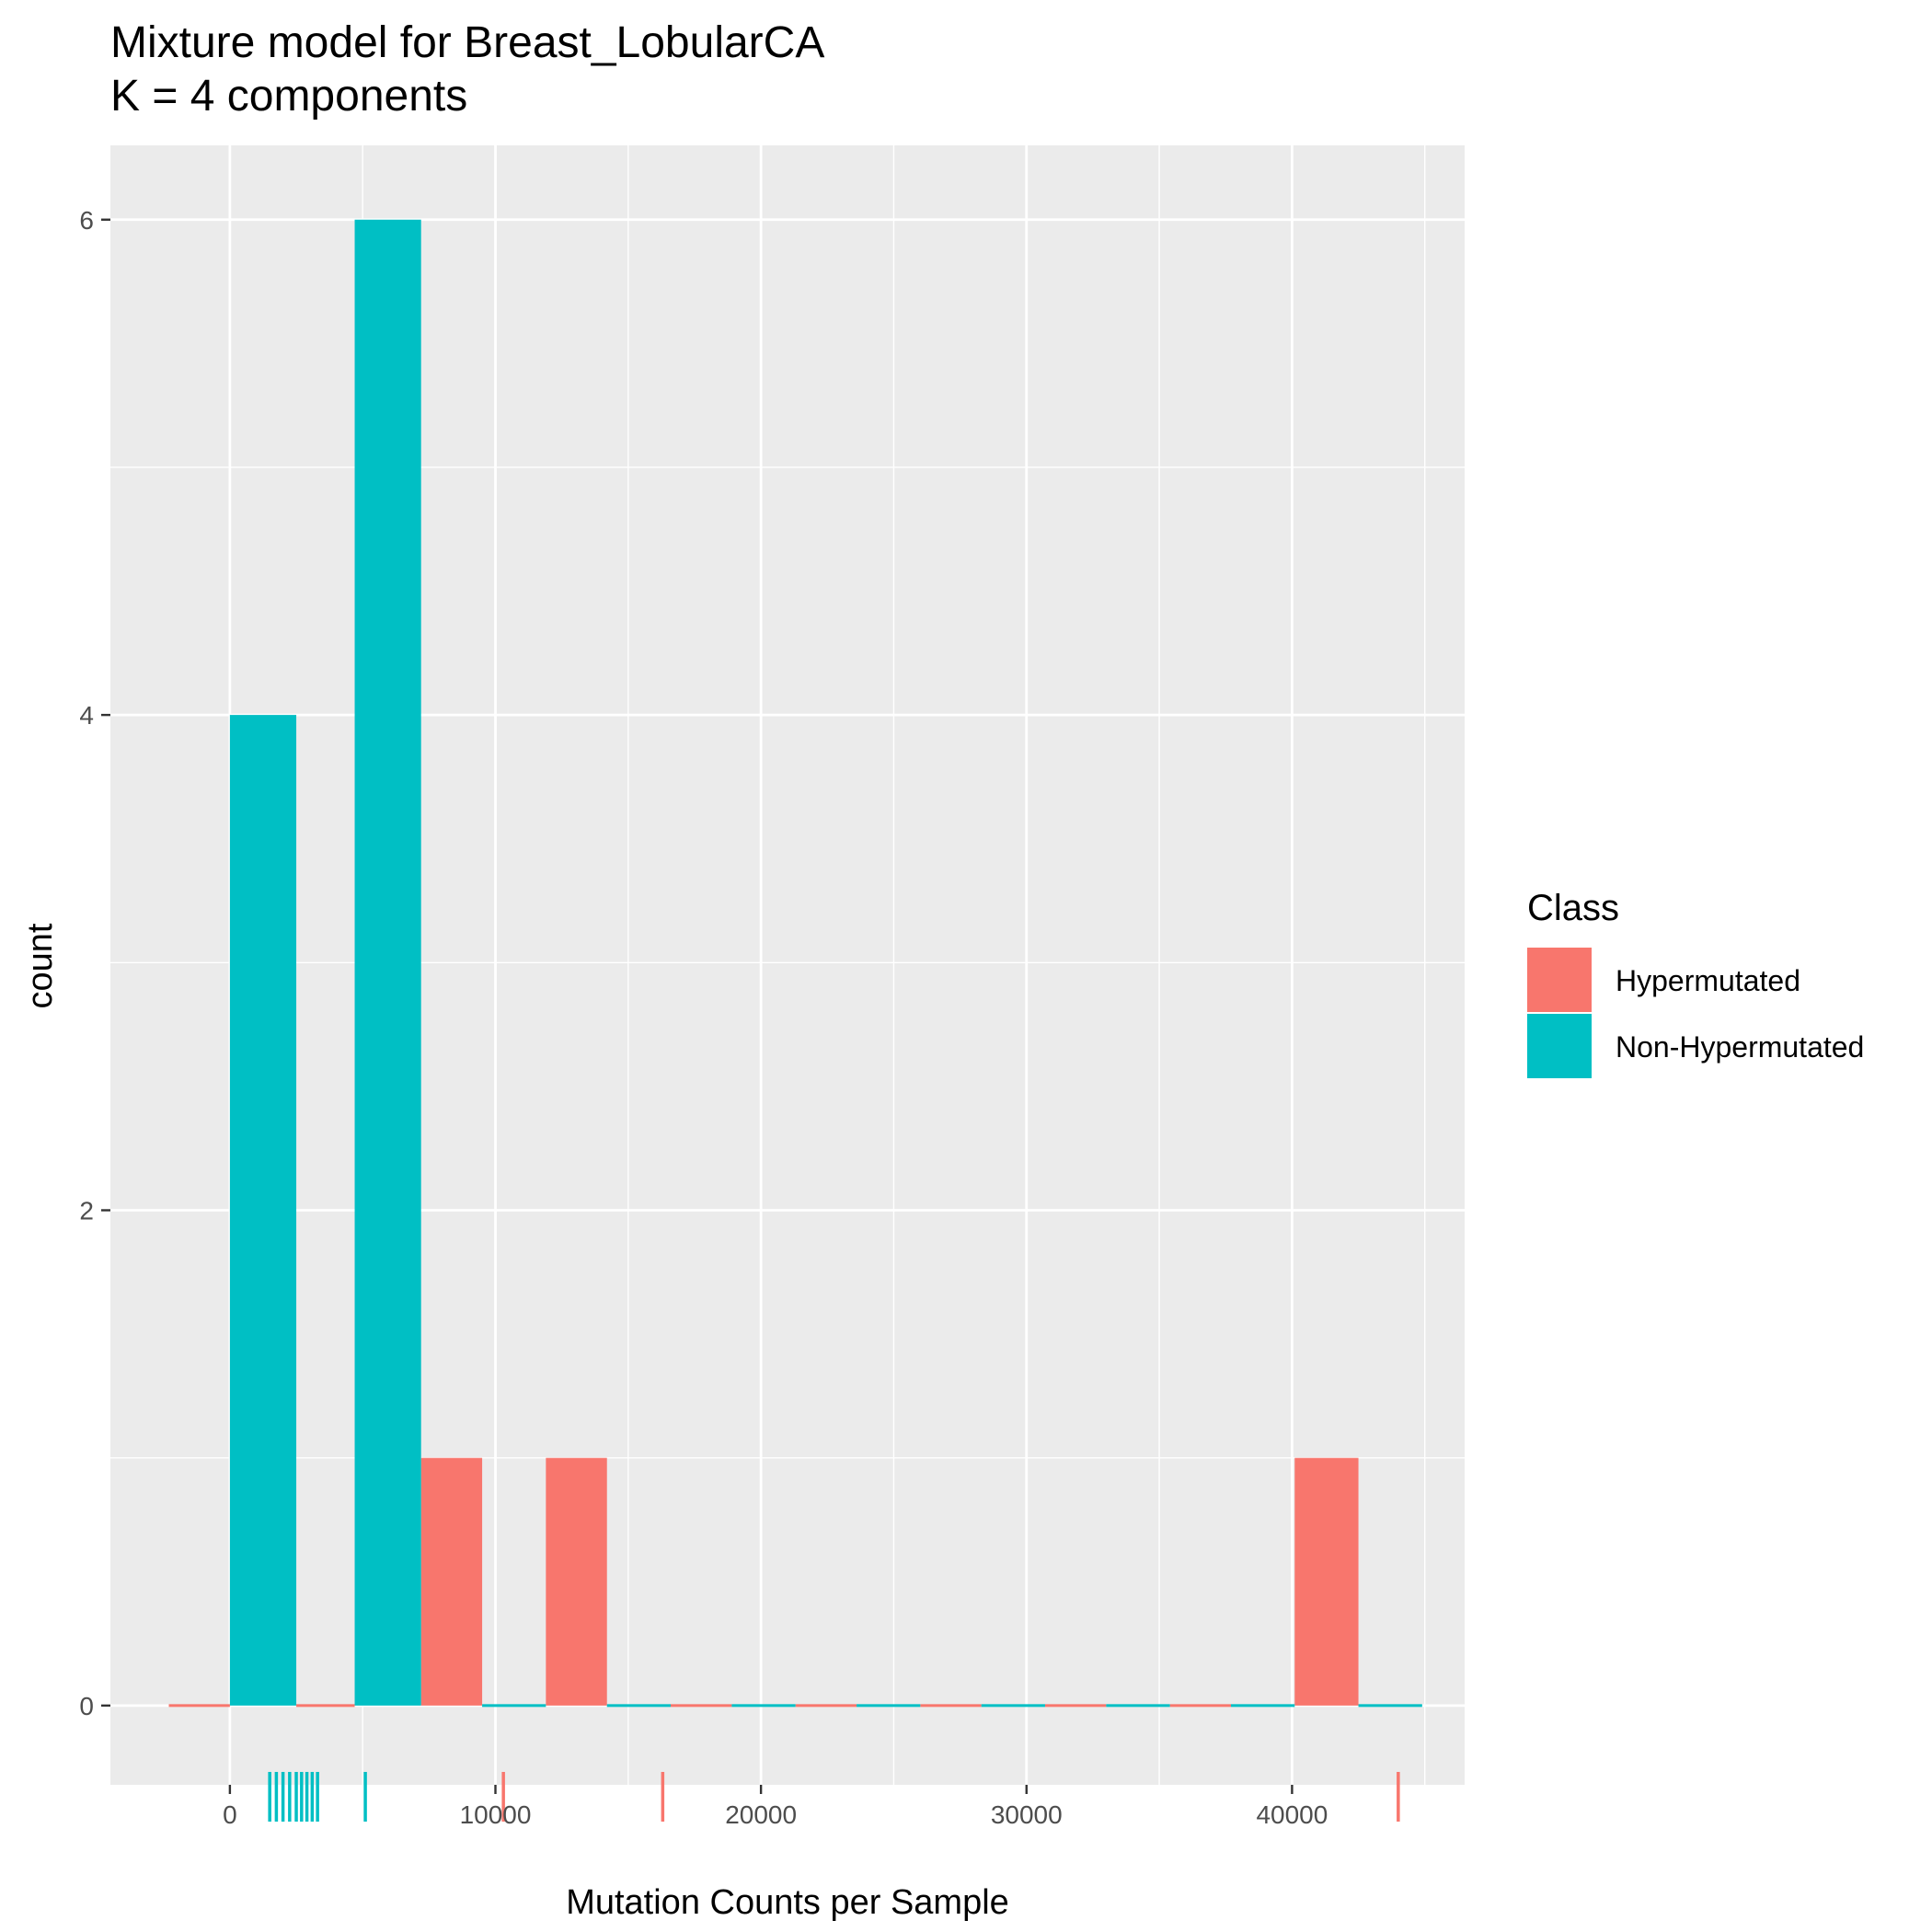 The height and width of the screenshot is (1932, 1932). I want to click on rug-marks, so click(834, 1797).